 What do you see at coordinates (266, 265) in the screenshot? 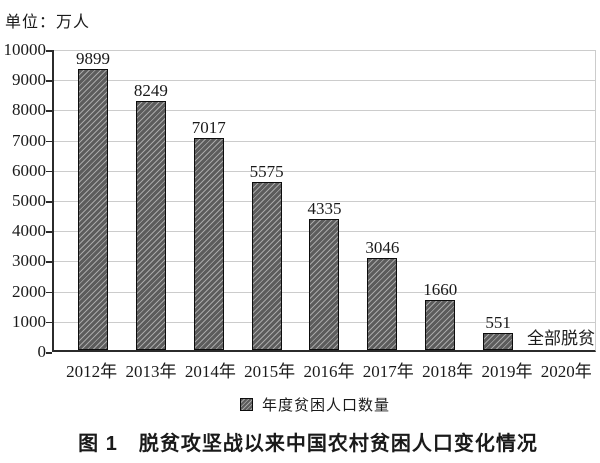
I see `bar-2015年` at bounding box center [266, 265].